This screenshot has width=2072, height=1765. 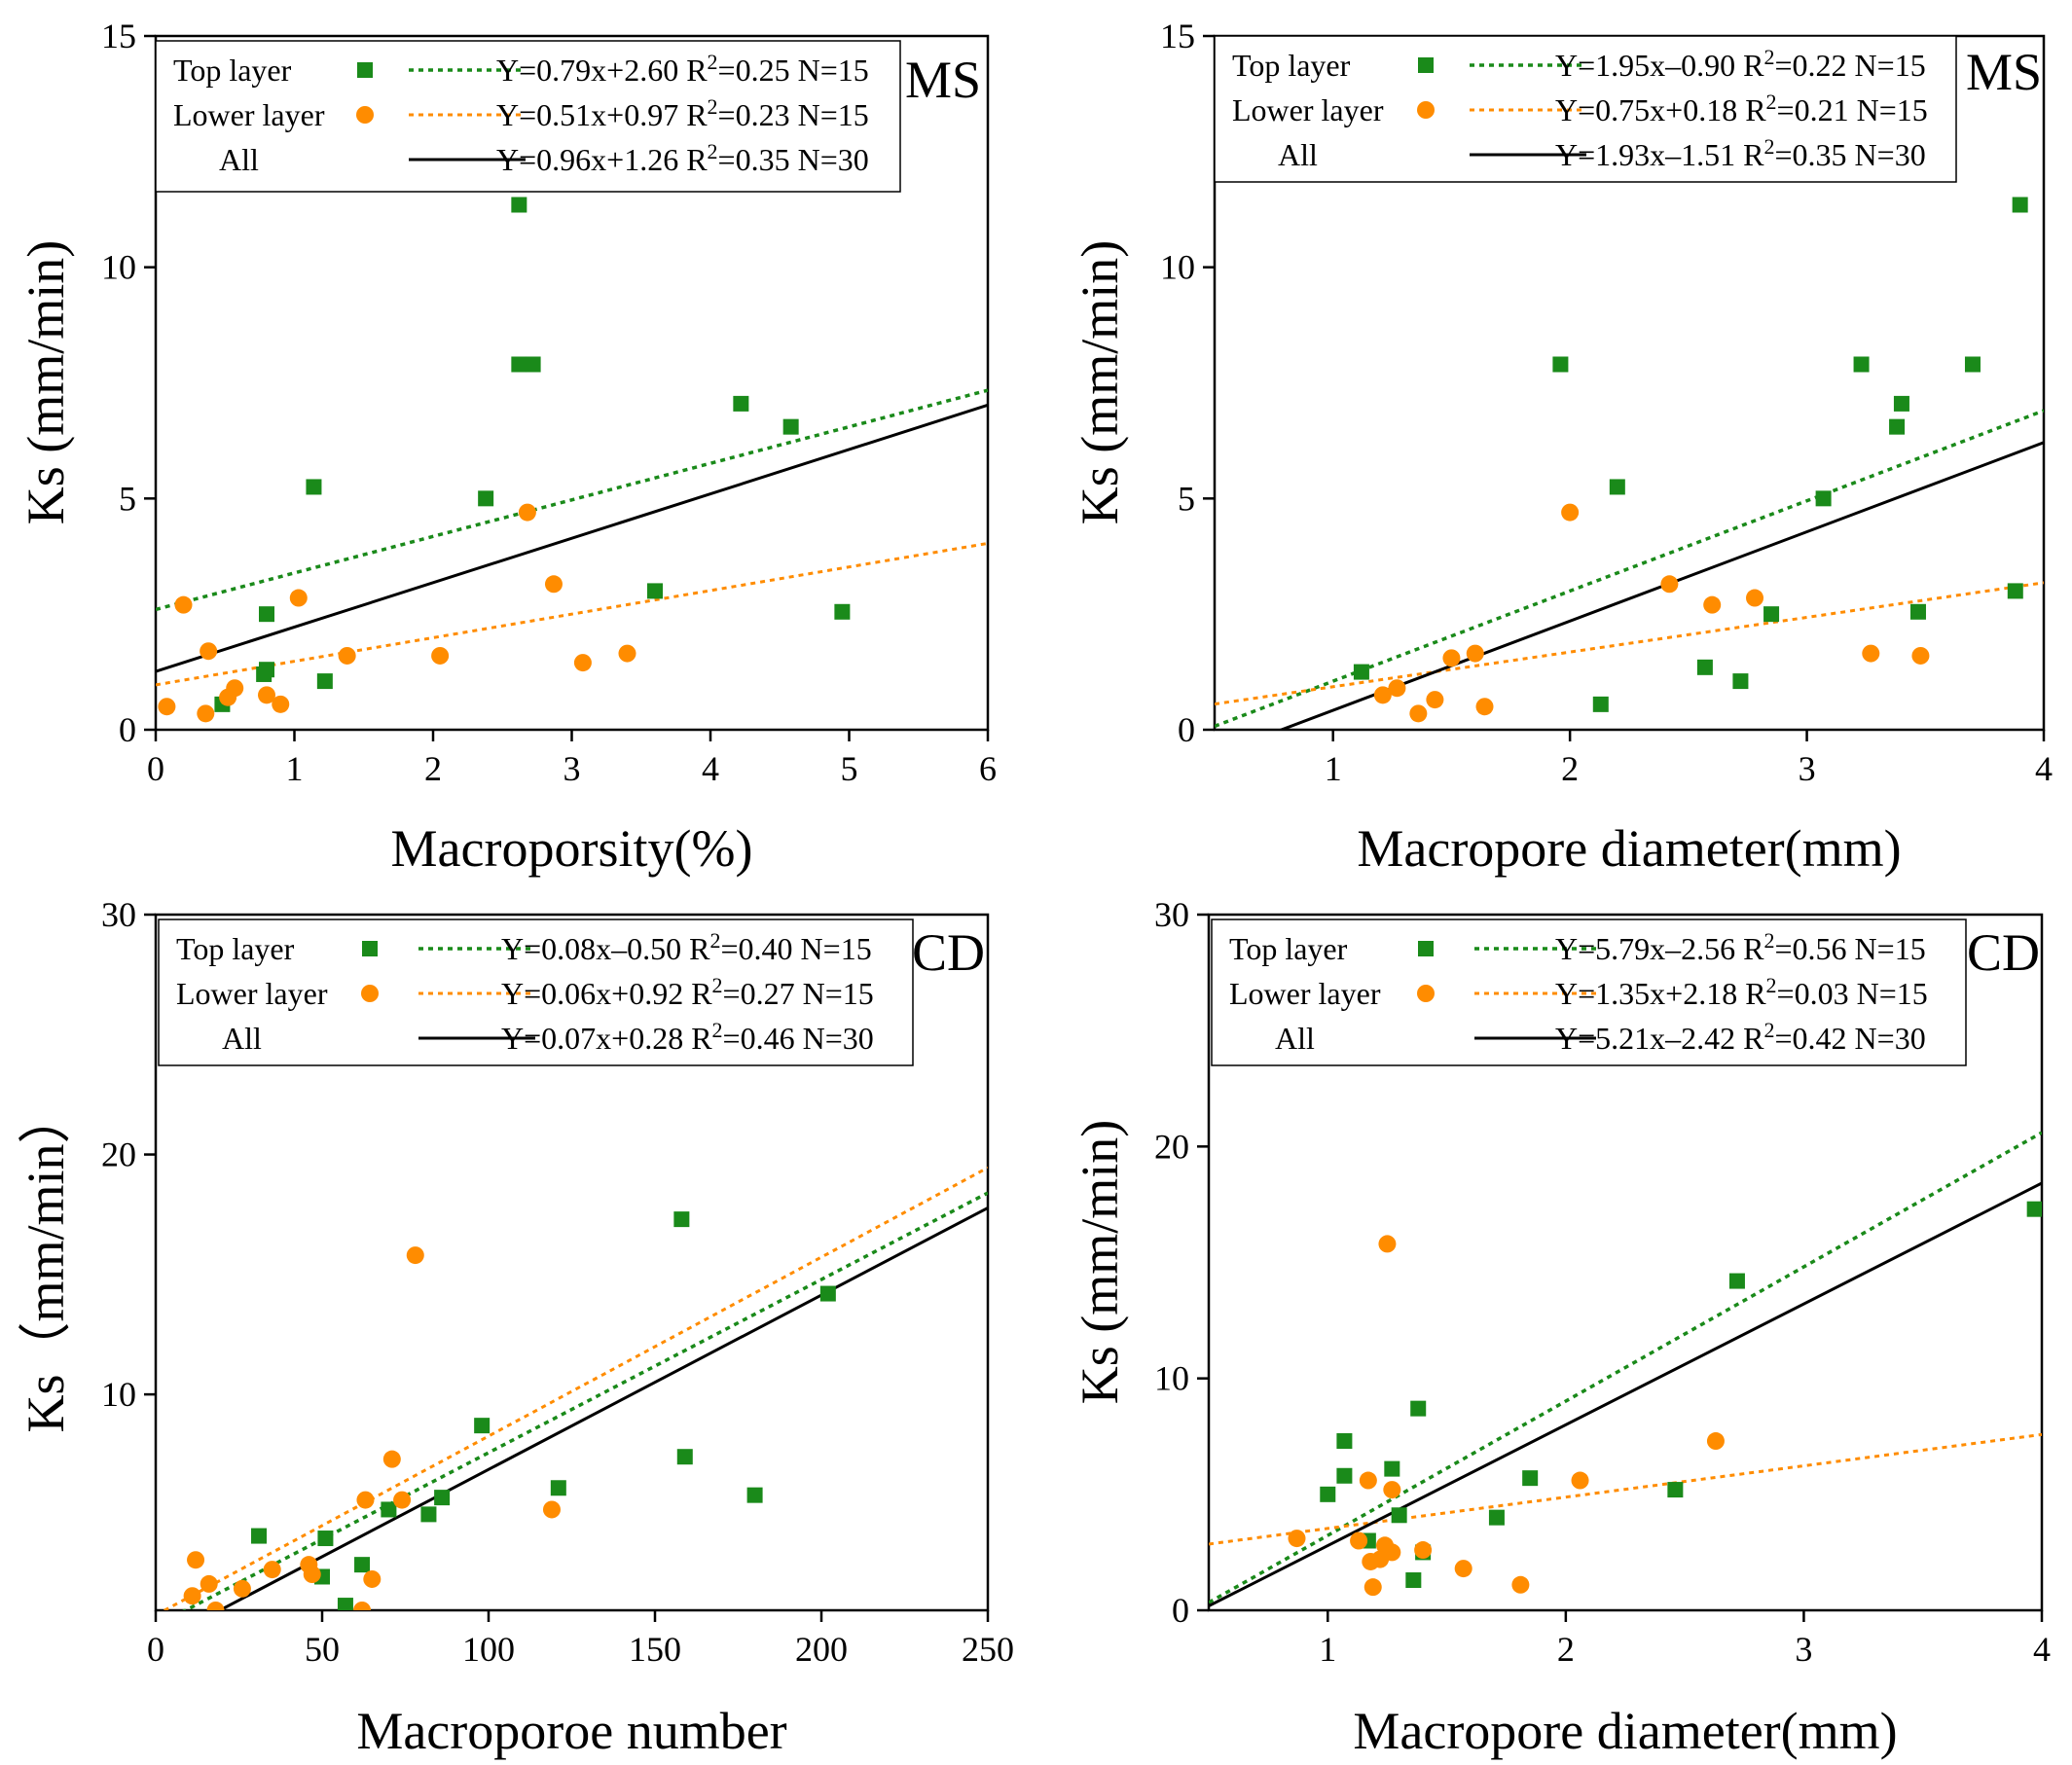 I want to click on y-axis-label: Ks (mm/min), so click(x=1100, y=1262).